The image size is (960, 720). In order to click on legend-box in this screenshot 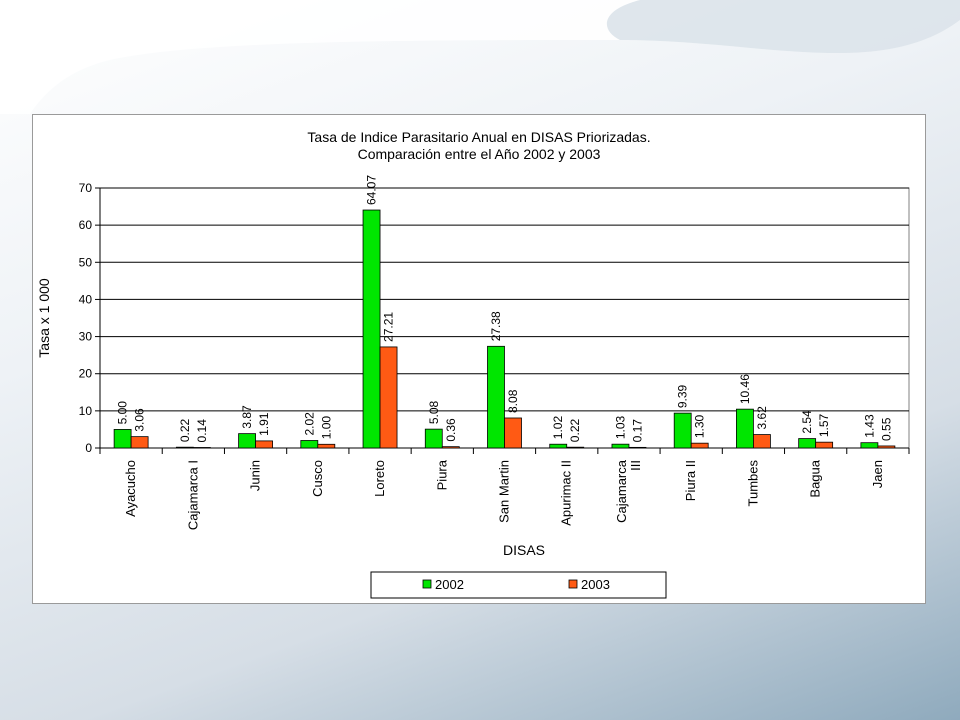, I will do `click(518, 585)`.